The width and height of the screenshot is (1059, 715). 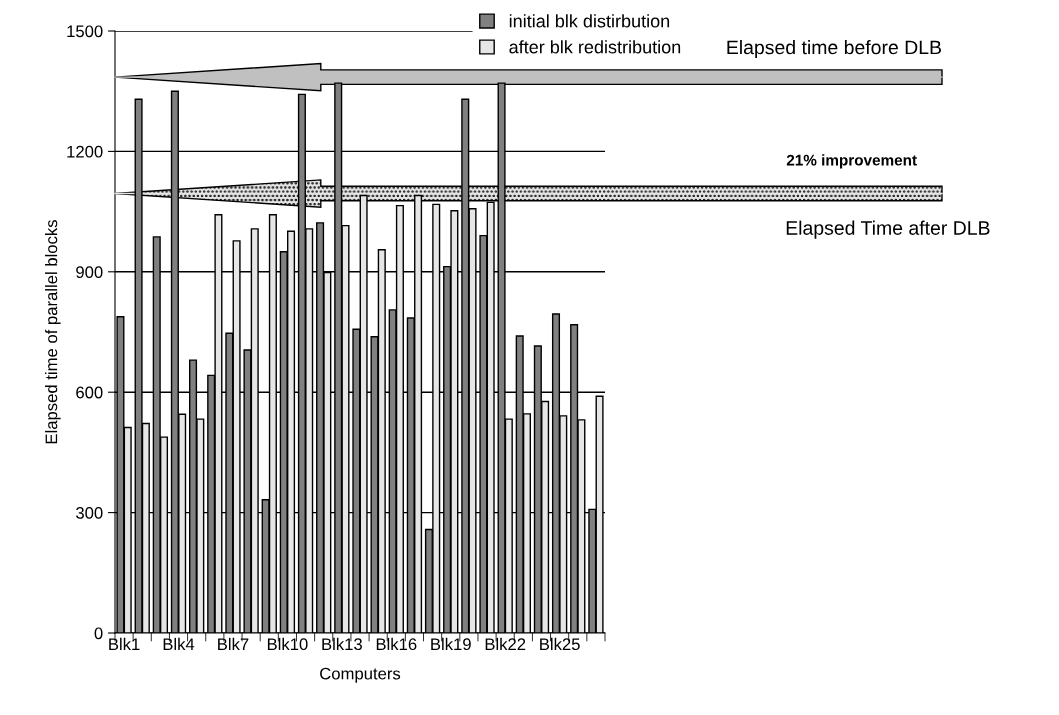 I want to click on y-tick-label: 600, so click(x=89, y=392).